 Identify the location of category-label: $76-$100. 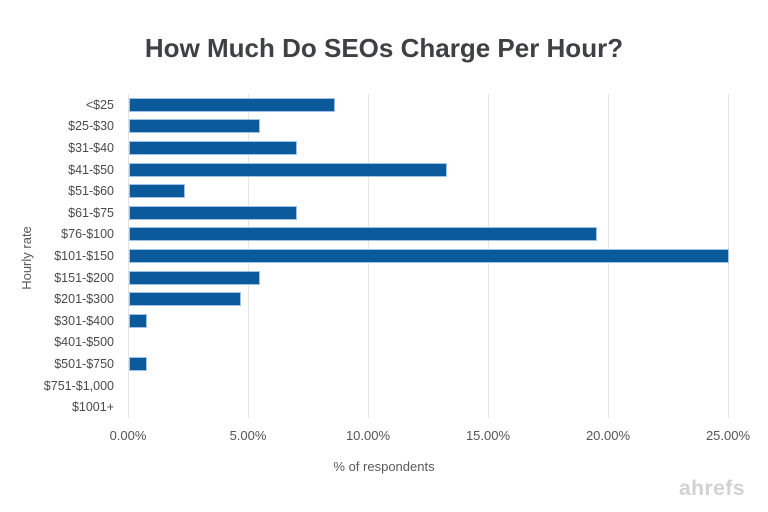
(87, 234).